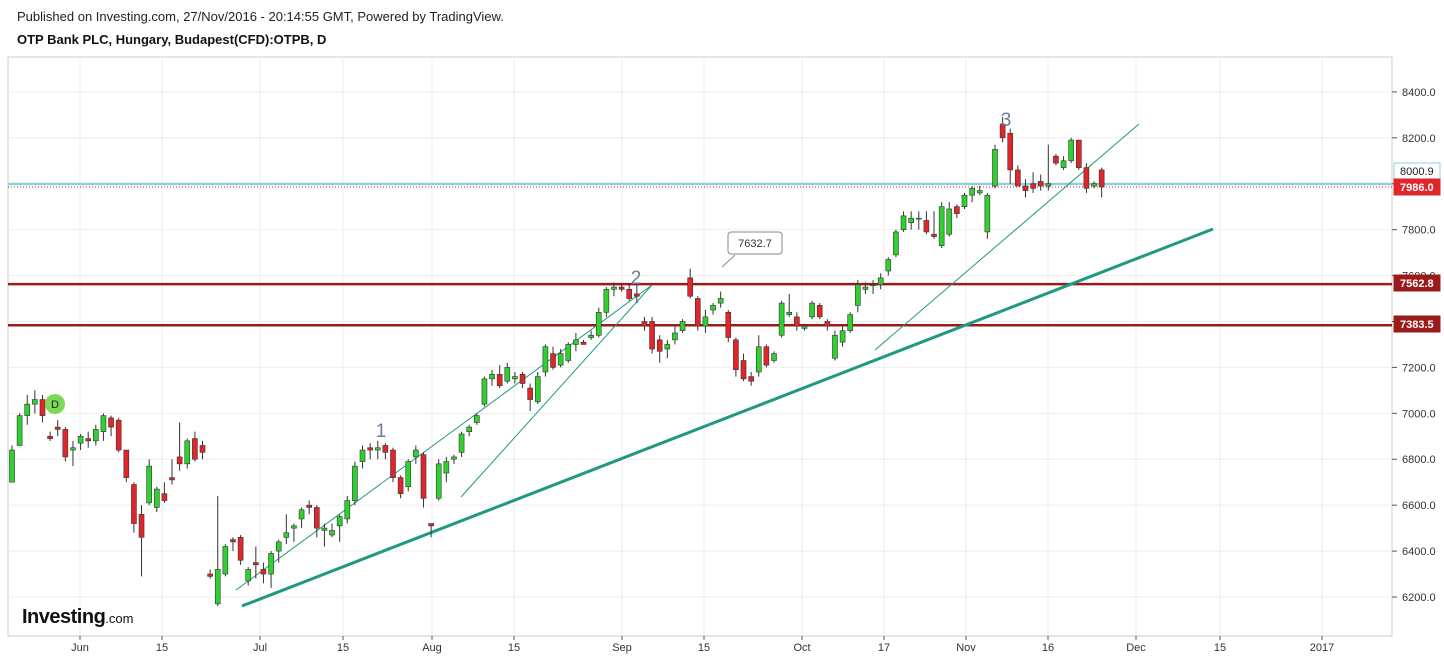  I want to click on price-label-current: 8000.9, so click(1417, 172).